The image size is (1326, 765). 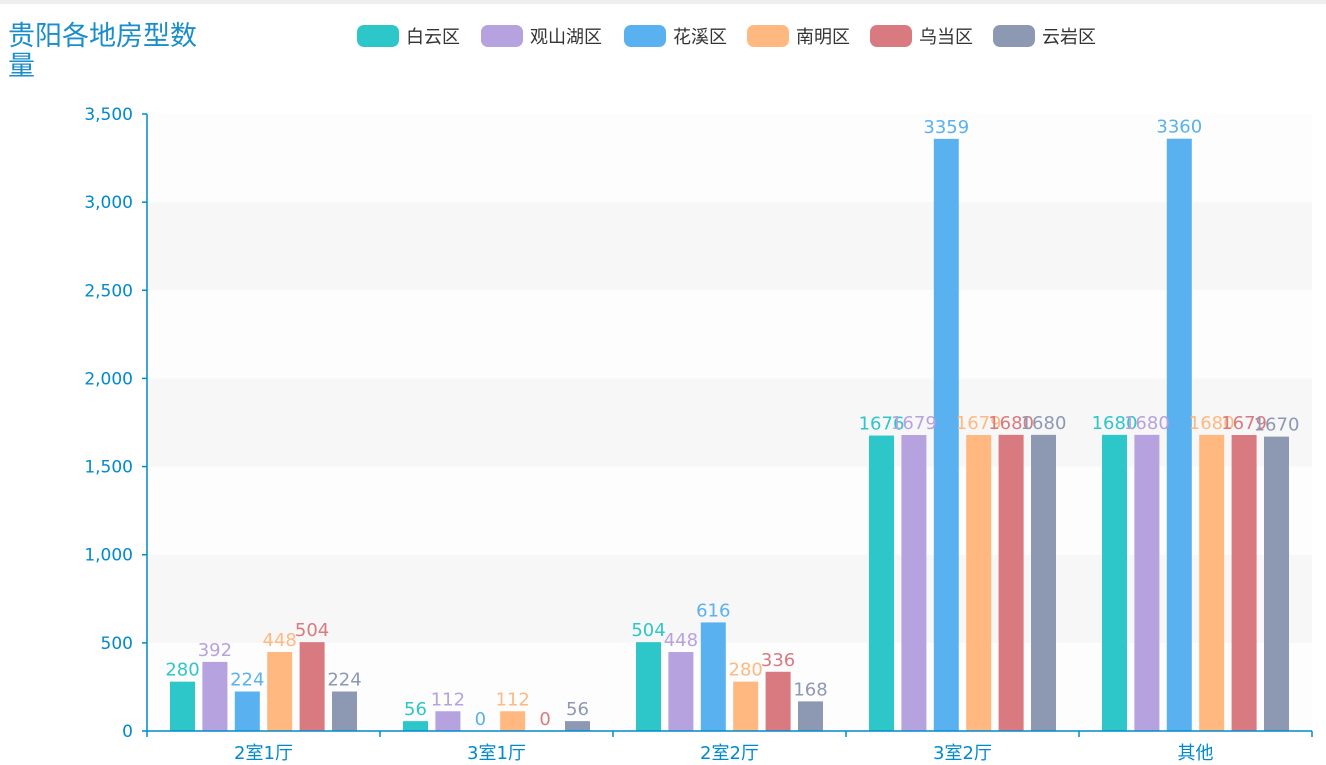 What do you see at coordinates (108, 556) in the screenshot?
I see `y-tick-label: 1,000` at bounding box center [108, 556].